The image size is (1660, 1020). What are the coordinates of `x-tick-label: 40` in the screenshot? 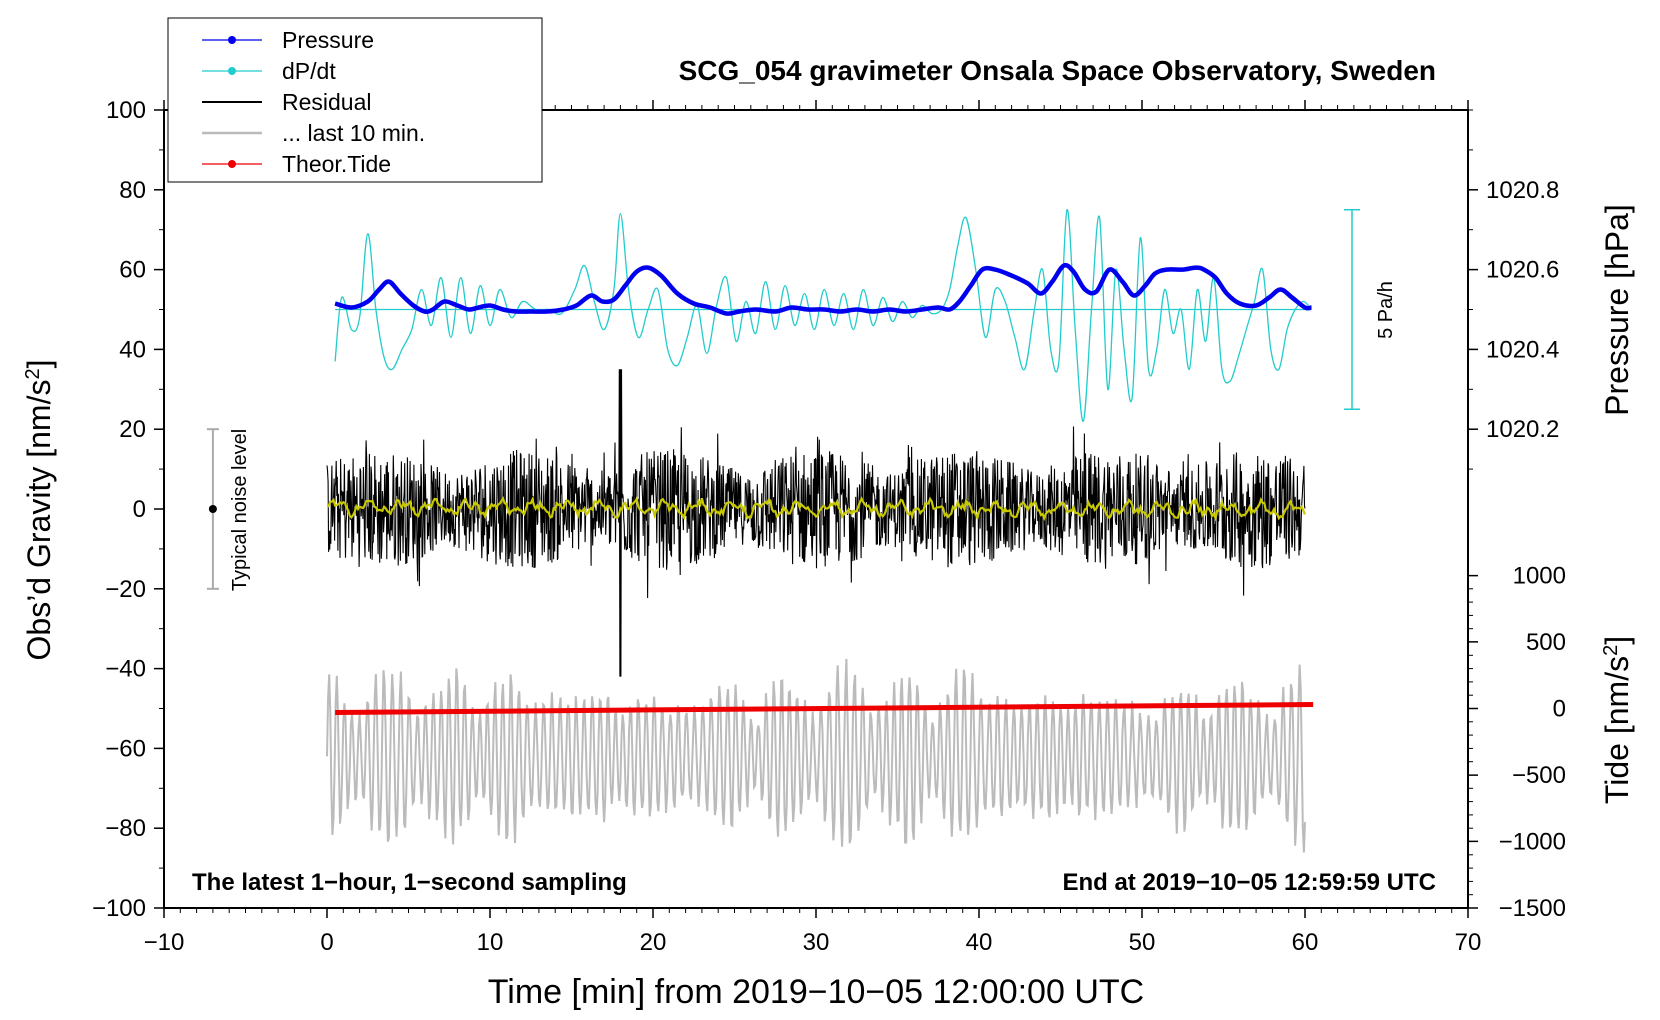 It's located at (979, 942).